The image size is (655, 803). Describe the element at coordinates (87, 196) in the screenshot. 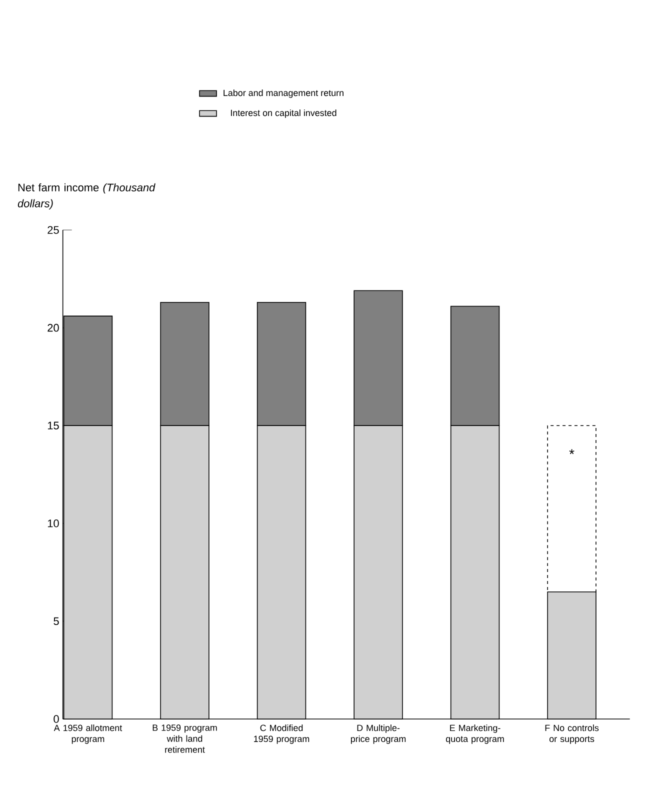

I see `text: Net farm income (Thousand dollars)` at that location.